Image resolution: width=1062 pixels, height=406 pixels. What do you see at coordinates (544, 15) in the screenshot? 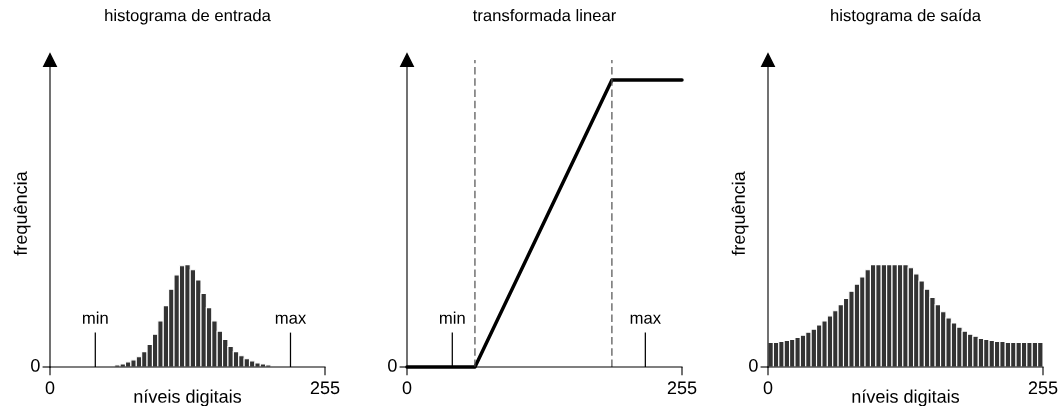
I see `chart-title: transformada linear` at bounding box center [544, 15].